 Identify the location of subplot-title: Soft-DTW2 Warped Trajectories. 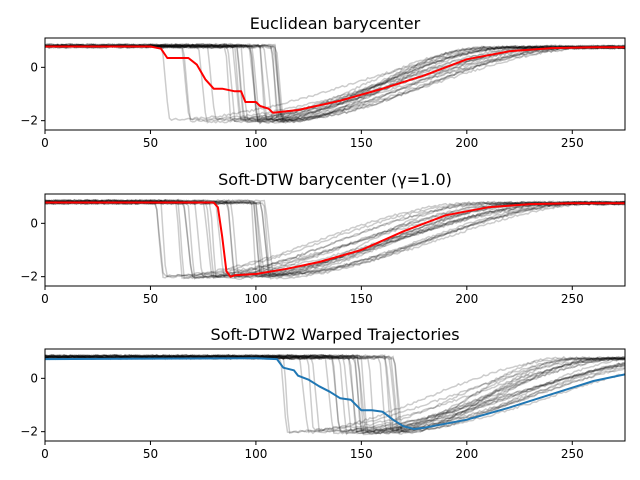
(334, 334).